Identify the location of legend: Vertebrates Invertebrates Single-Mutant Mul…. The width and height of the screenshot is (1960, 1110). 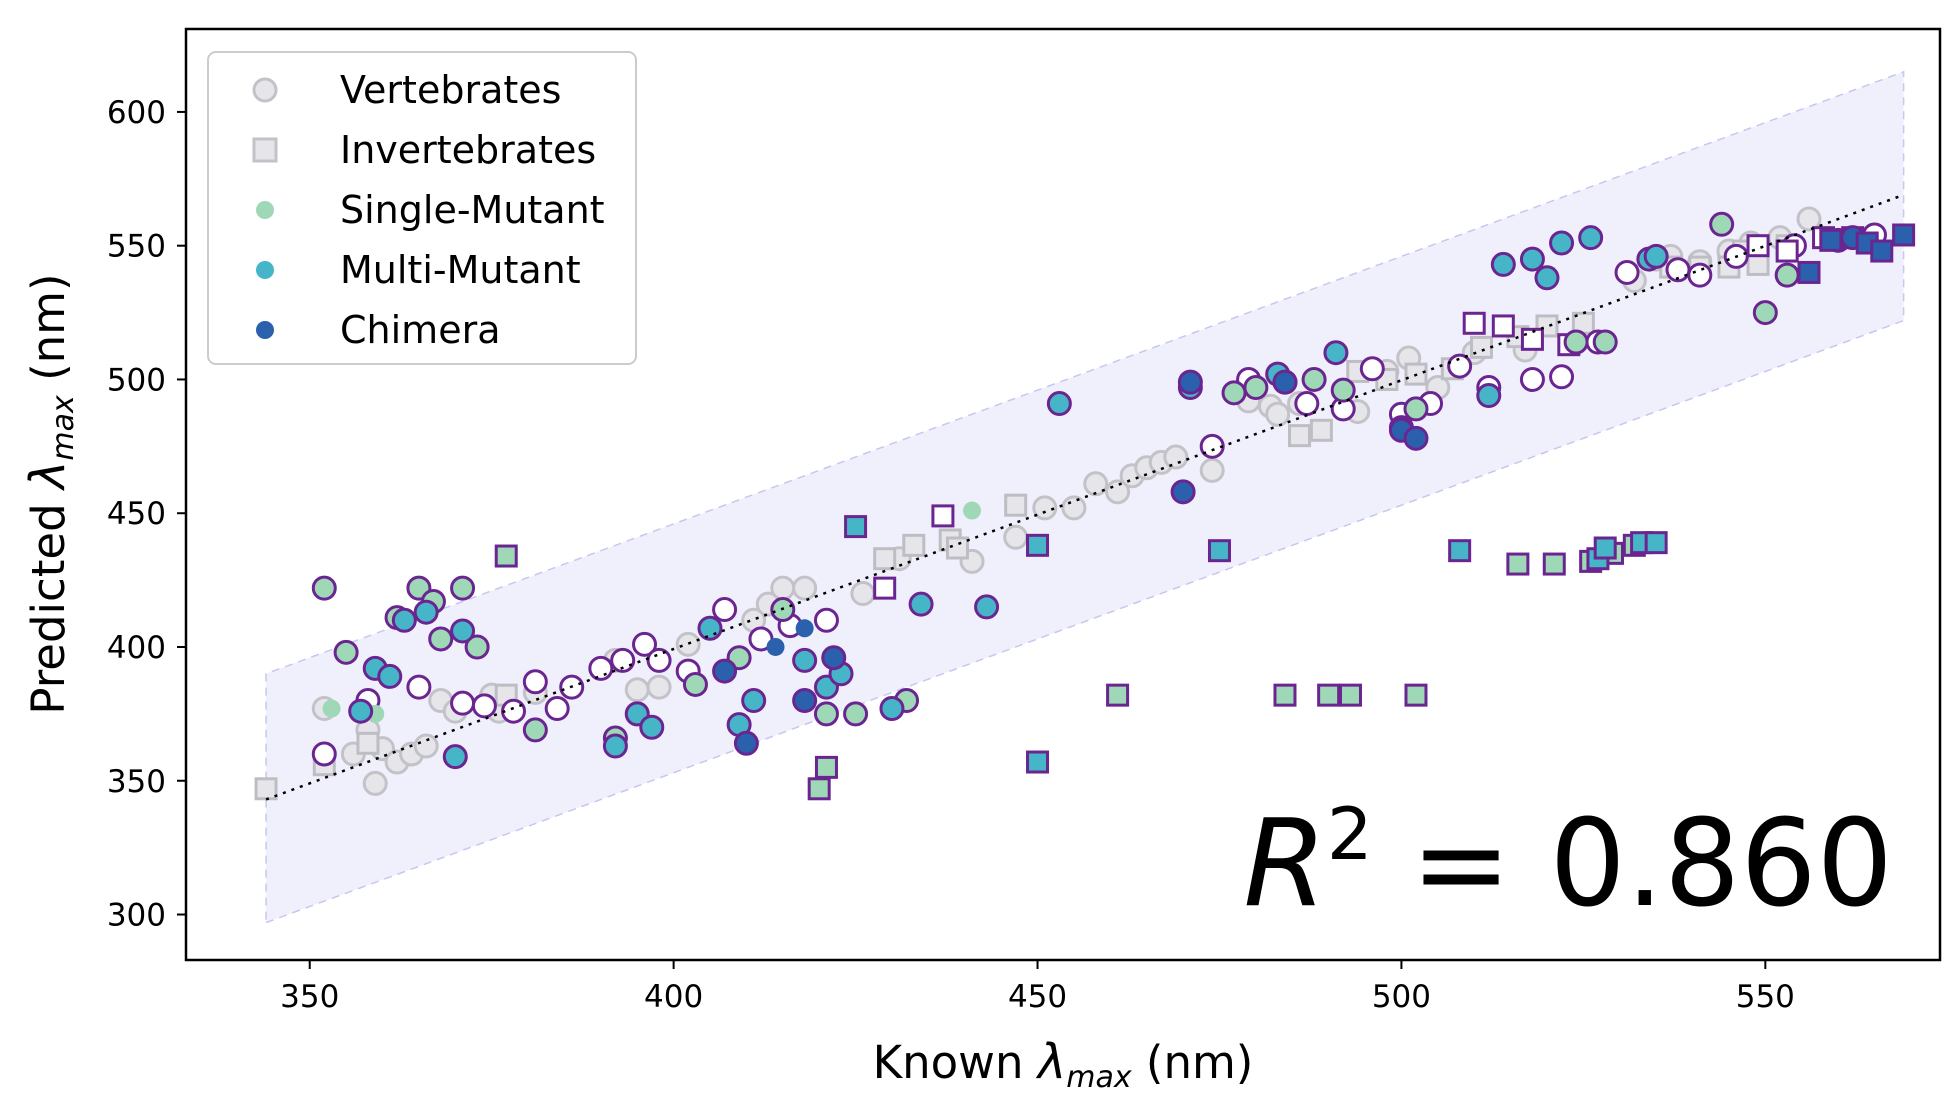
(422, 208).